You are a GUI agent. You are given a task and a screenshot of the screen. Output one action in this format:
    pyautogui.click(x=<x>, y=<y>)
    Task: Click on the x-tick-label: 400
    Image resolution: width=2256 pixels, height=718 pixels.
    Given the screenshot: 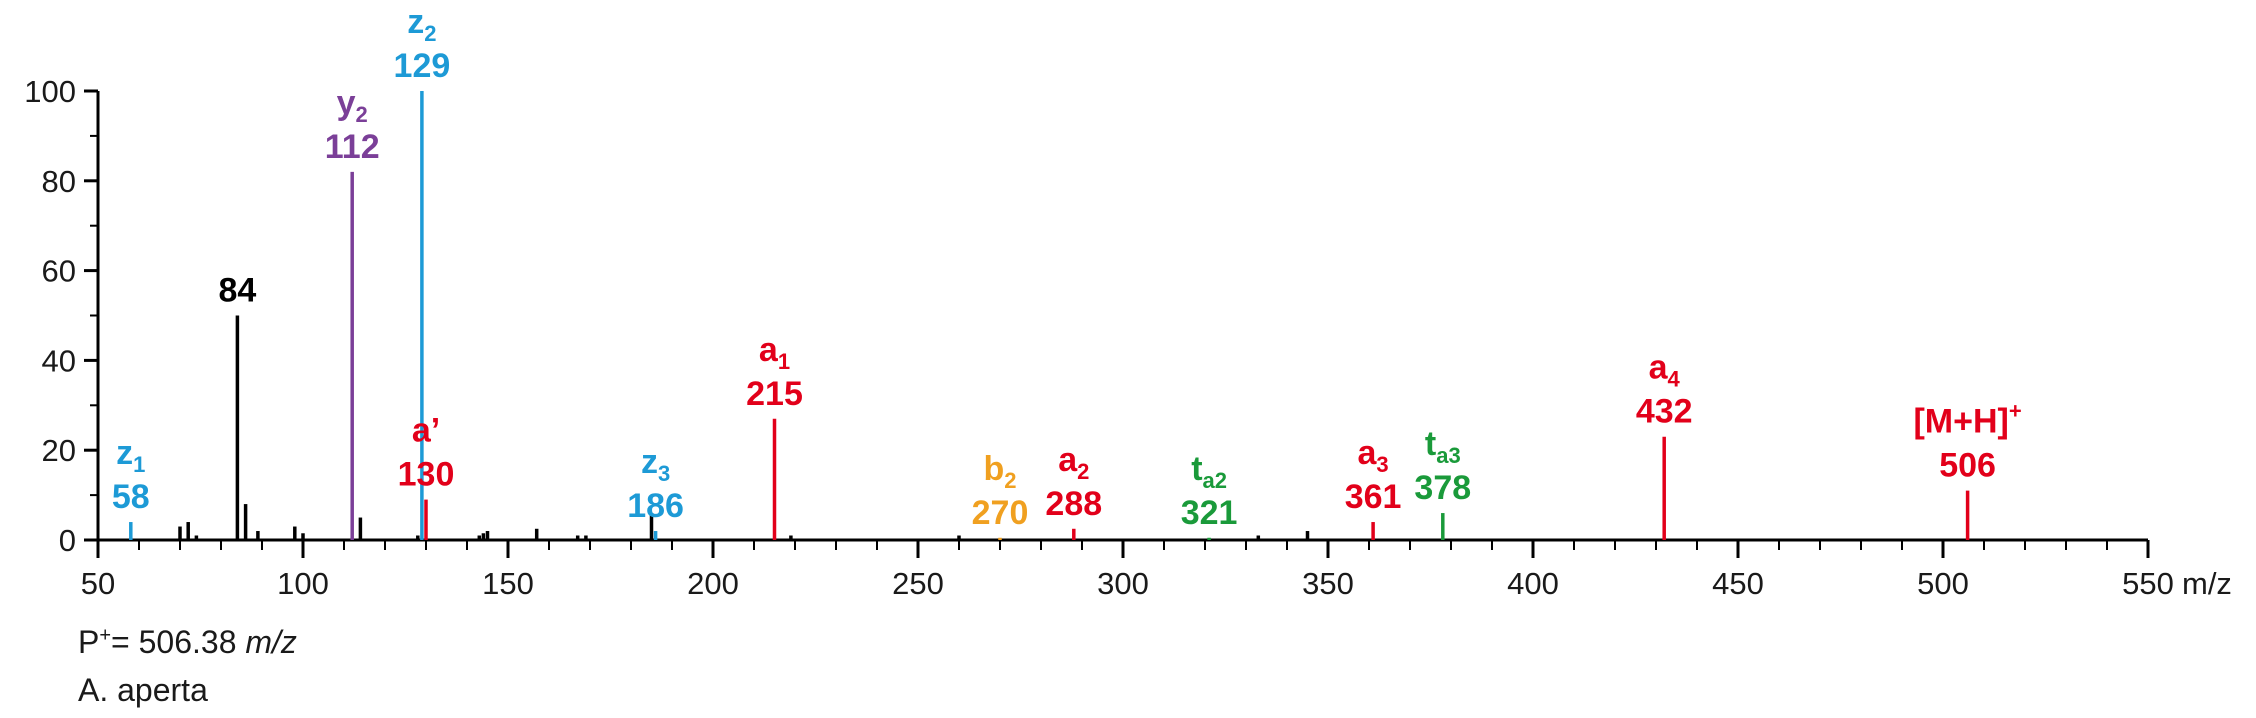 What is the action you would take?
    pyautogui.click(x=1533, y=583)
    